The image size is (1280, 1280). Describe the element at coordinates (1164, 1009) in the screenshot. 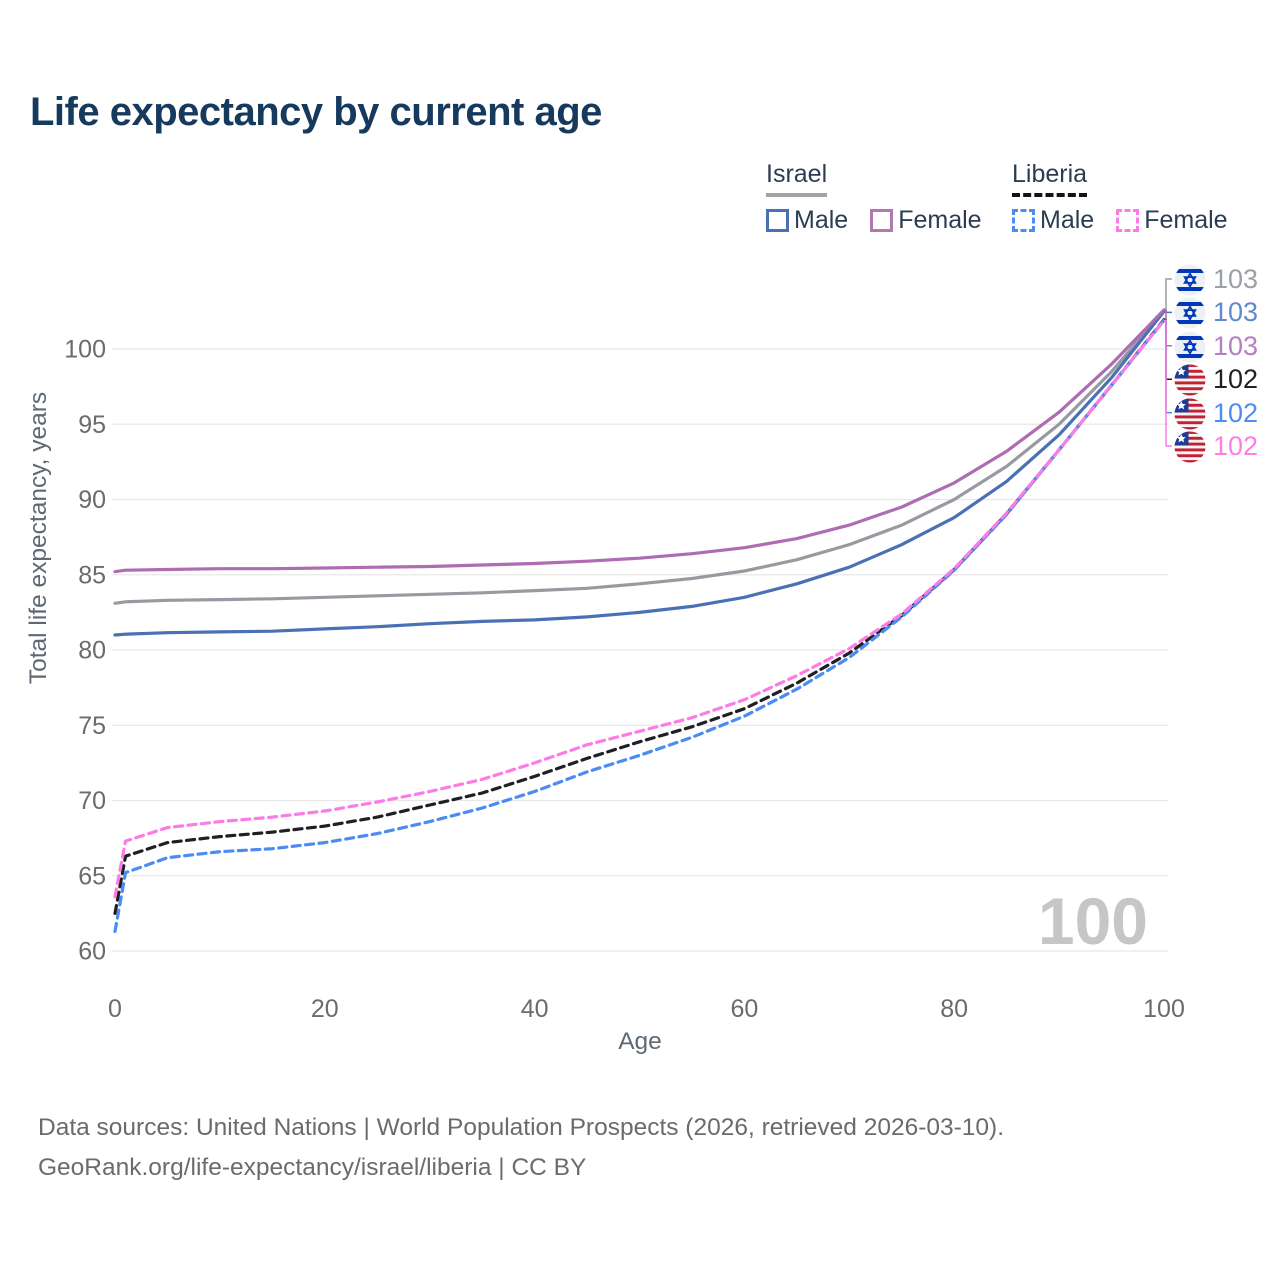

I see `x-tick-label: 100` at that location.